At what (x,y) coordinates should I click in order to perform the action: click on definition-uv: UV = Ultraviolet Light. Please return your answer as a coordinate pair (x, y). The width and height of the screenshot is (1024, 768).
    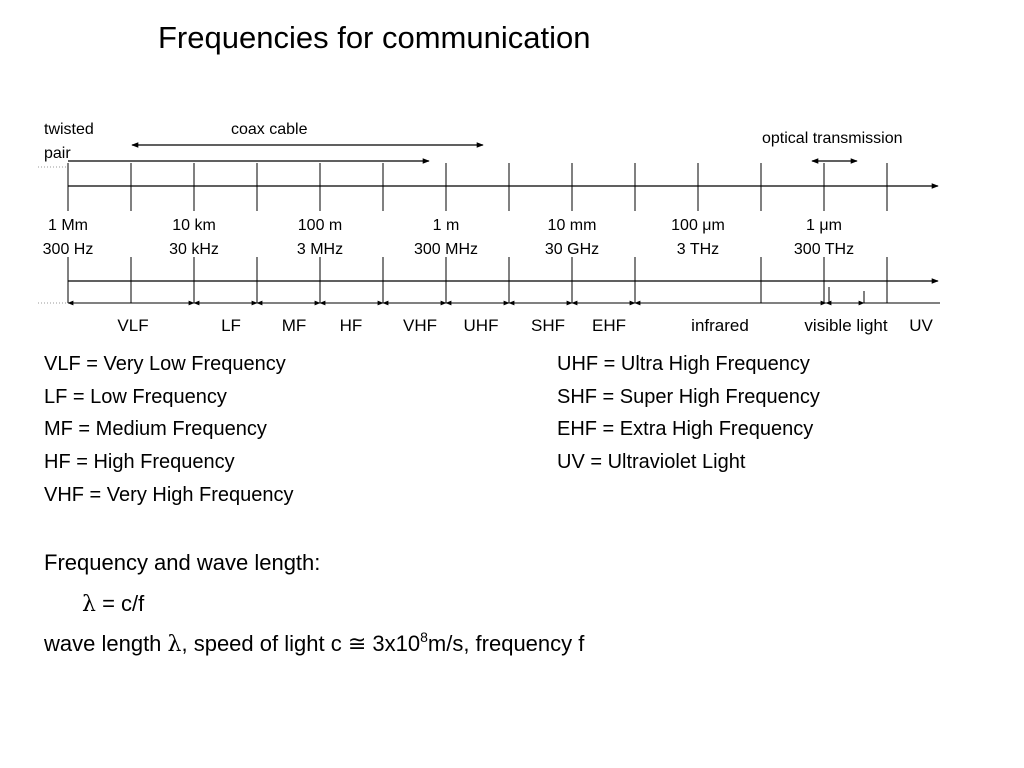
    Looking at the image, I should click on (651, 462).